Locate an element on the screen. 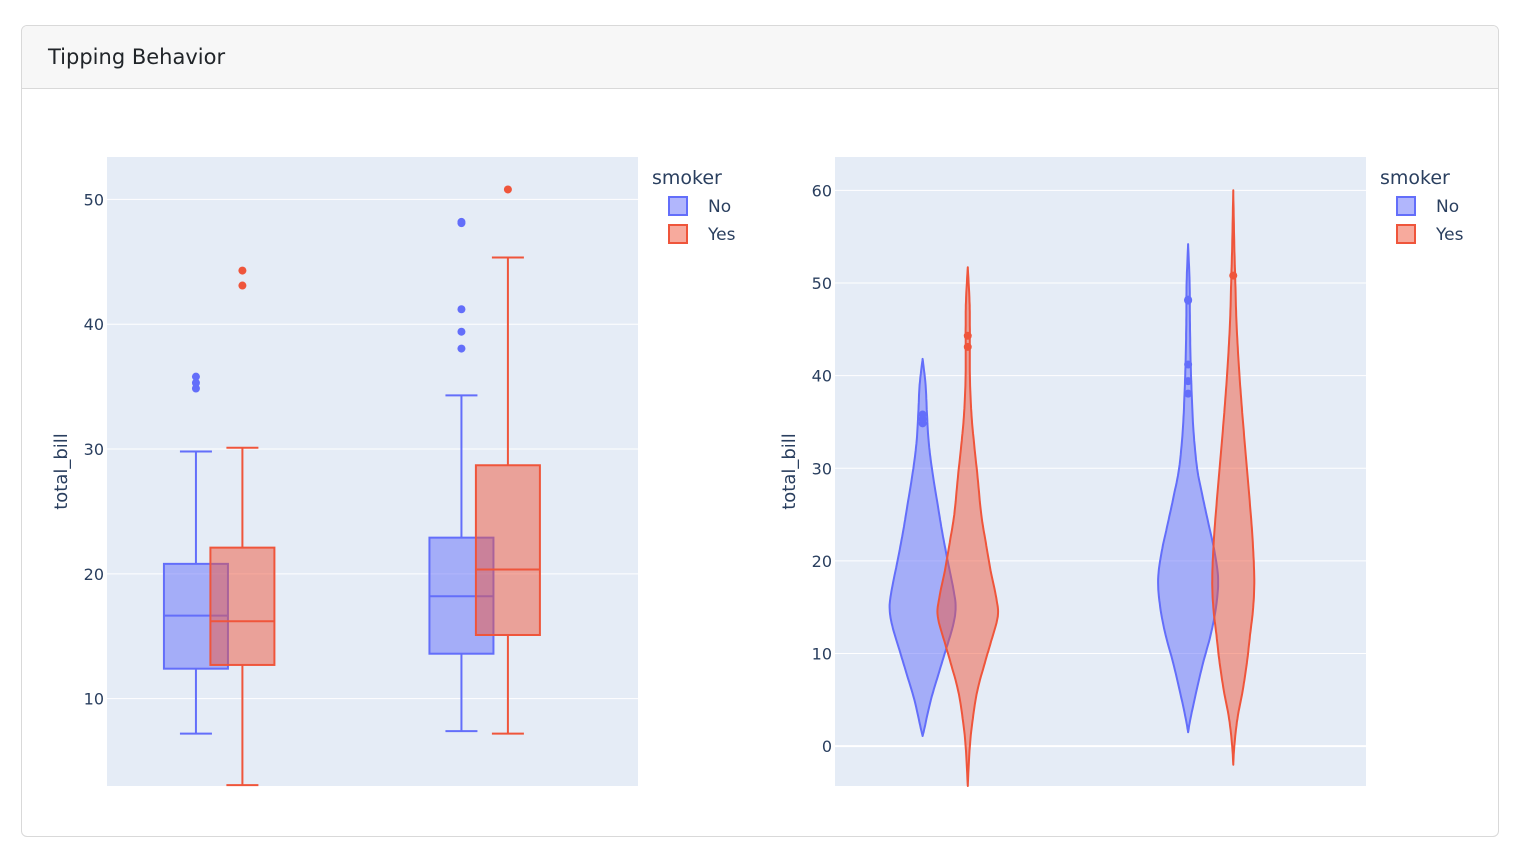  y-tick-label: 10 is located at coordinates (94, 699).